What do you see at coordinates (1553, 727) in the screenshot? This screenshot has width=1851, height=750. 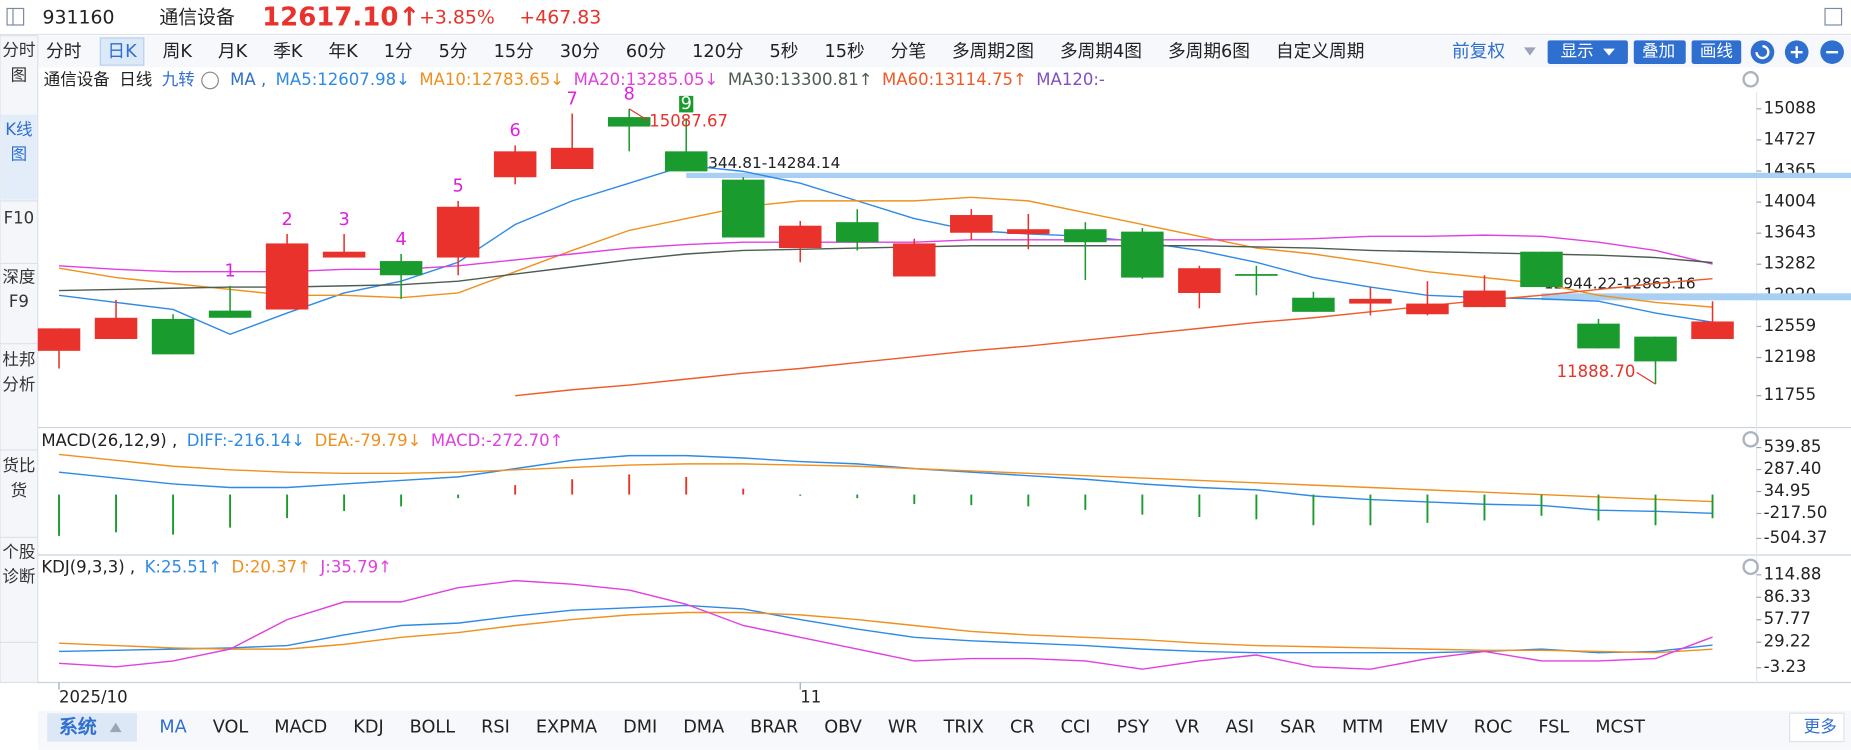 I see `indicator-tab: FSL` at bounding box center [1553, 727].